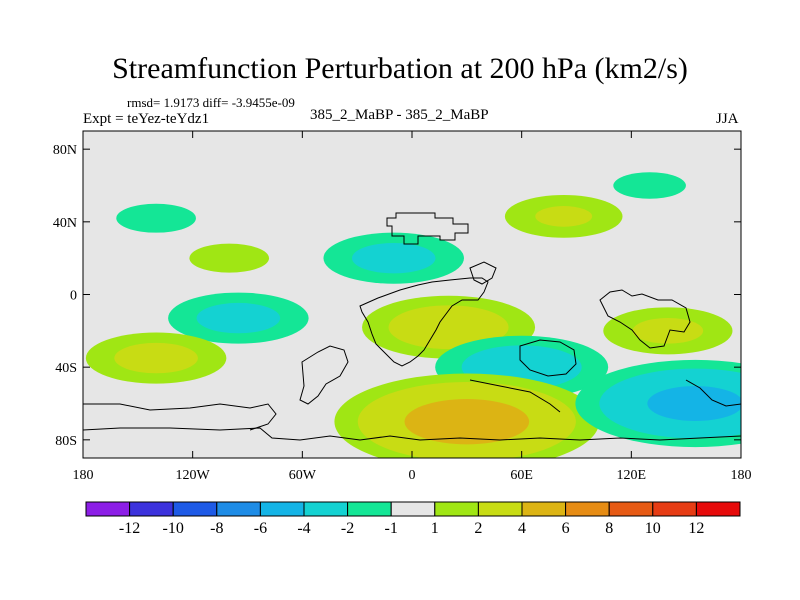  What do you see at coordinates (435, 528) in the screenshot?
I see `colorbar-label: 1` at bounding box center [435, 528].